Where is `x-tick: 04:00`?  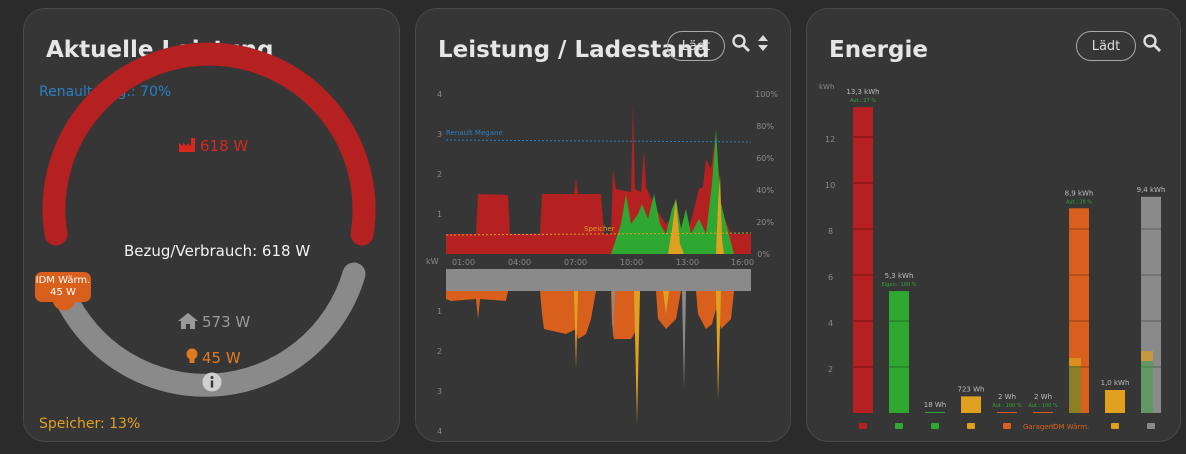 x-tick: 04:00 is located at coordinates (519, 262).